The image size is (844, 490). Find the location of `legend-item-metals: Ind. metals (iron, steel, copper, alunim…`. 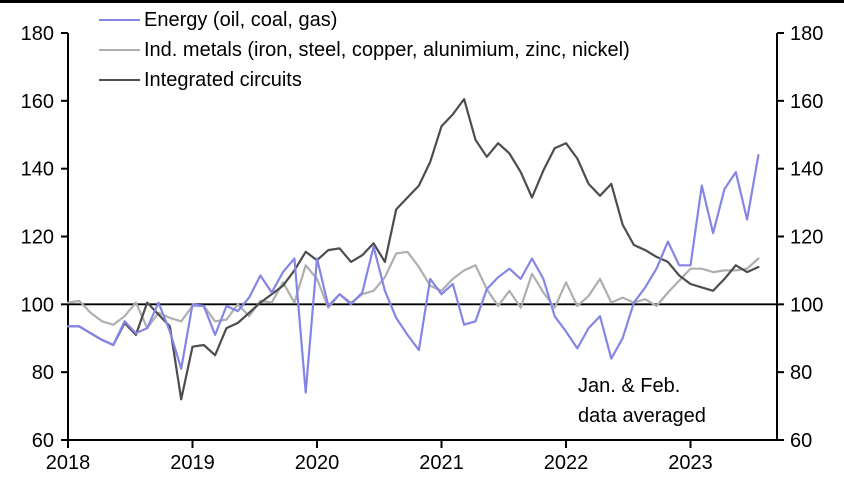

legend-item-metals: Ind. metals (iron, steel, copper, alunim… is located at coordinates (364, 50).